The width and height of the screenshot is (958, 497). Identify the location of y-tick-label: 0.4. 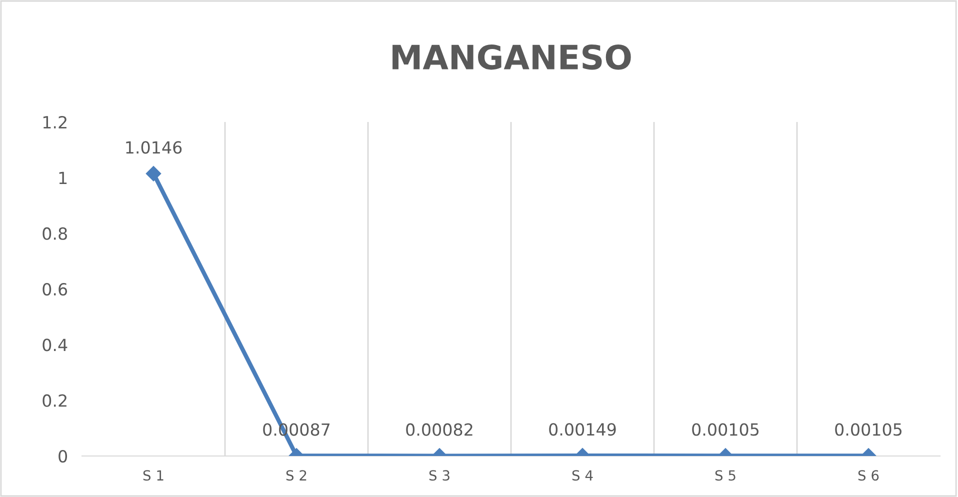
(55, 345).